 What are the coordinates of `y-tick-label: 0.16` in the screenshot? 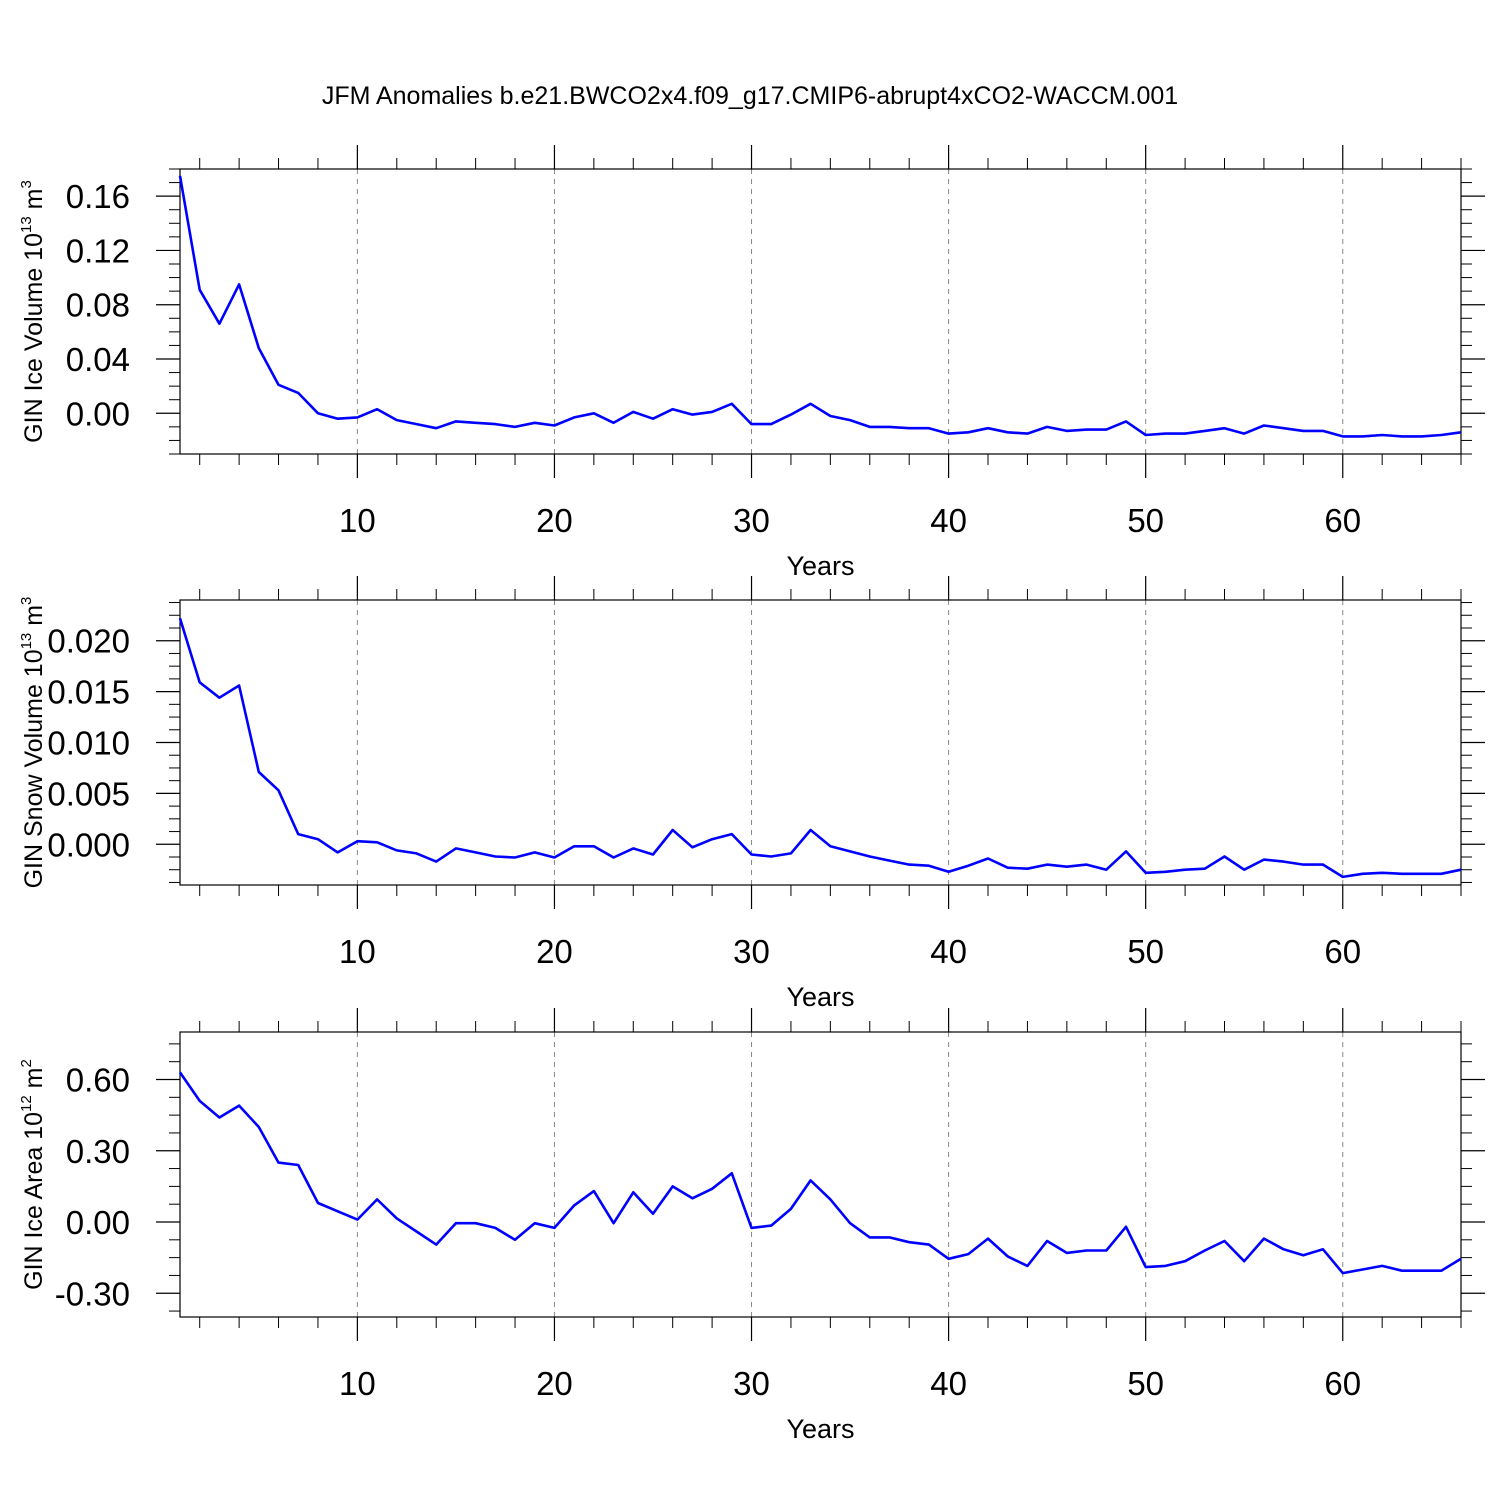 It's located at (98, 196).